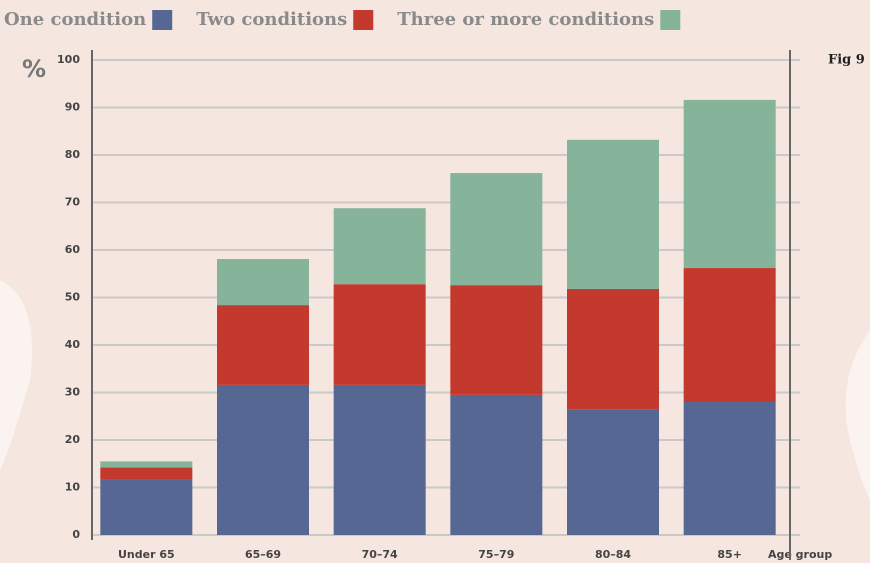 The image size is (870, 563). Describe the element at coordinates (496, 554) in the screenshot. I see `x-tick-label: 75–79` at that location.